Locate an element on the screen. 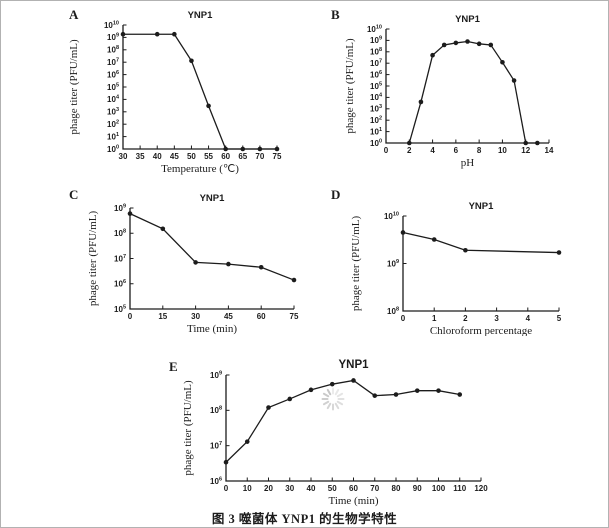 The width and height of the screenshot is (609, 528). x-tick-label: 70 is located at coordinates (374, 488).